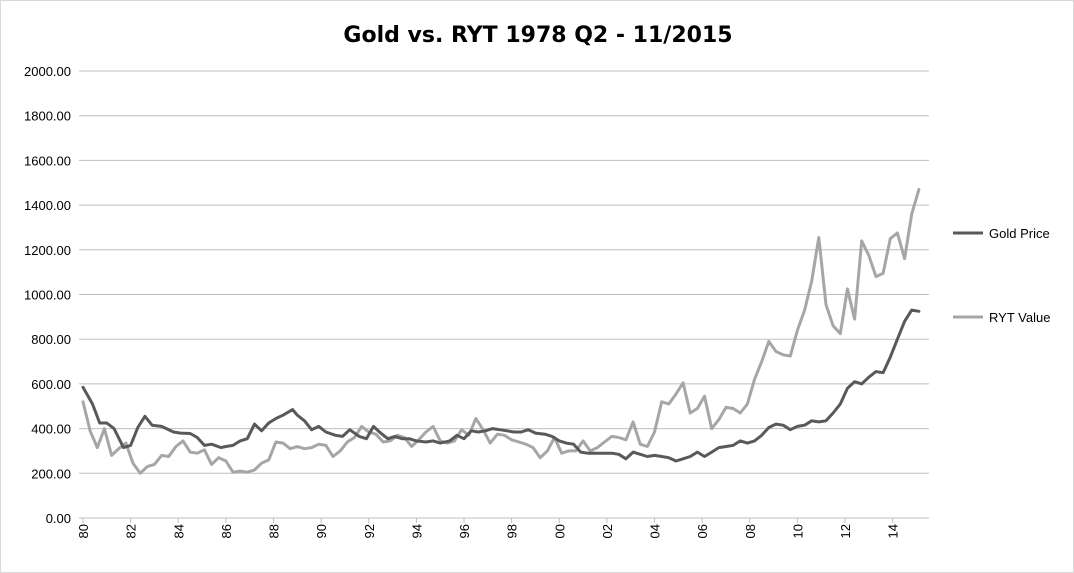 The height and width of the screenshot is (573, 1074). Describe the element at coordinates (1019, 233) in the screenshot. I see `legend-label-gold-price: Gold Price` at that location.